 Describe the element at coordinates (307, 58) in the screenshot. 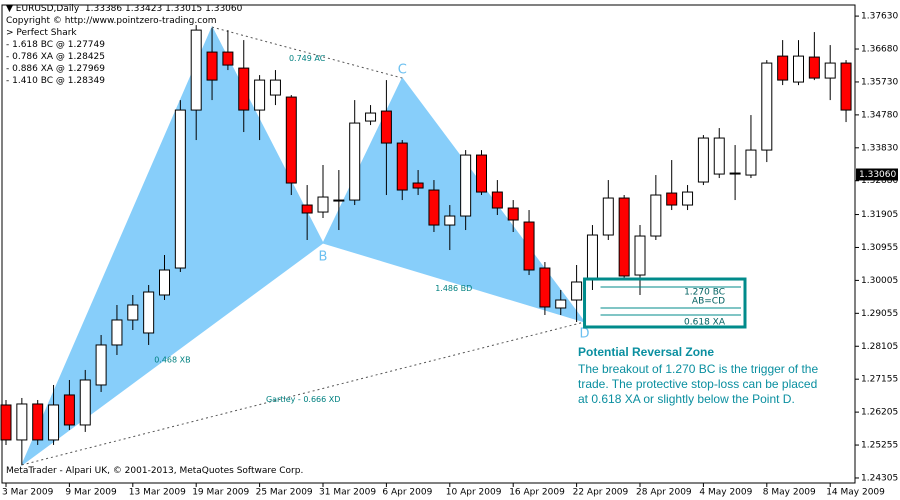

I see `ratio-label: 0.749 AC` at that location.